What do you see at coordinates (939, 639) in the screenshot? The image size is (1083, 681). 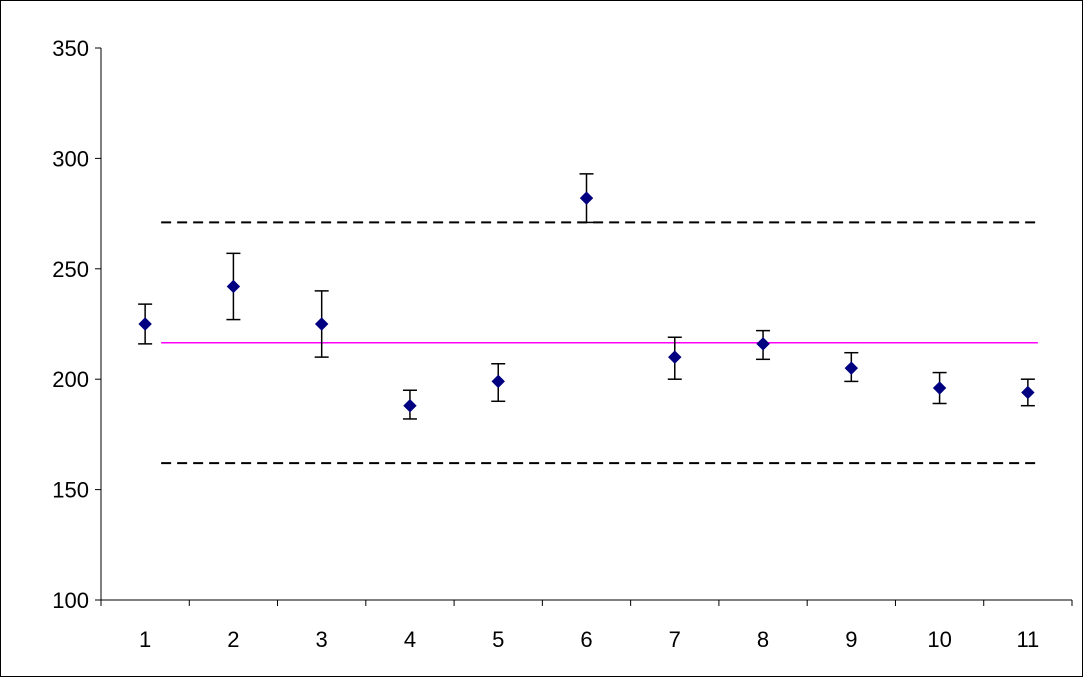 I see `x-tick-label: 10` at bounding box center [939, 639].